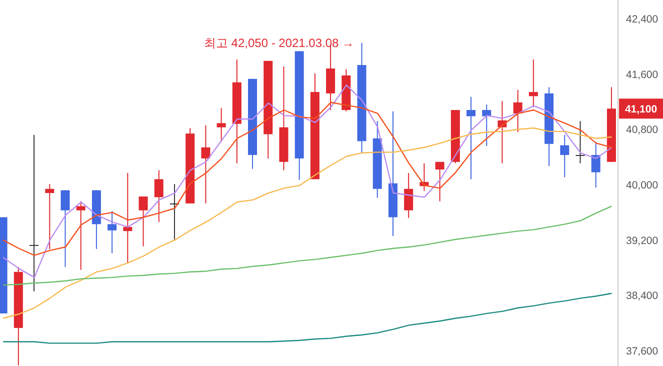  What do you see at coordinates (642, 296) in the screenshot?
I see `y-tick-label: 38,400` at bounding box center [642, 296].